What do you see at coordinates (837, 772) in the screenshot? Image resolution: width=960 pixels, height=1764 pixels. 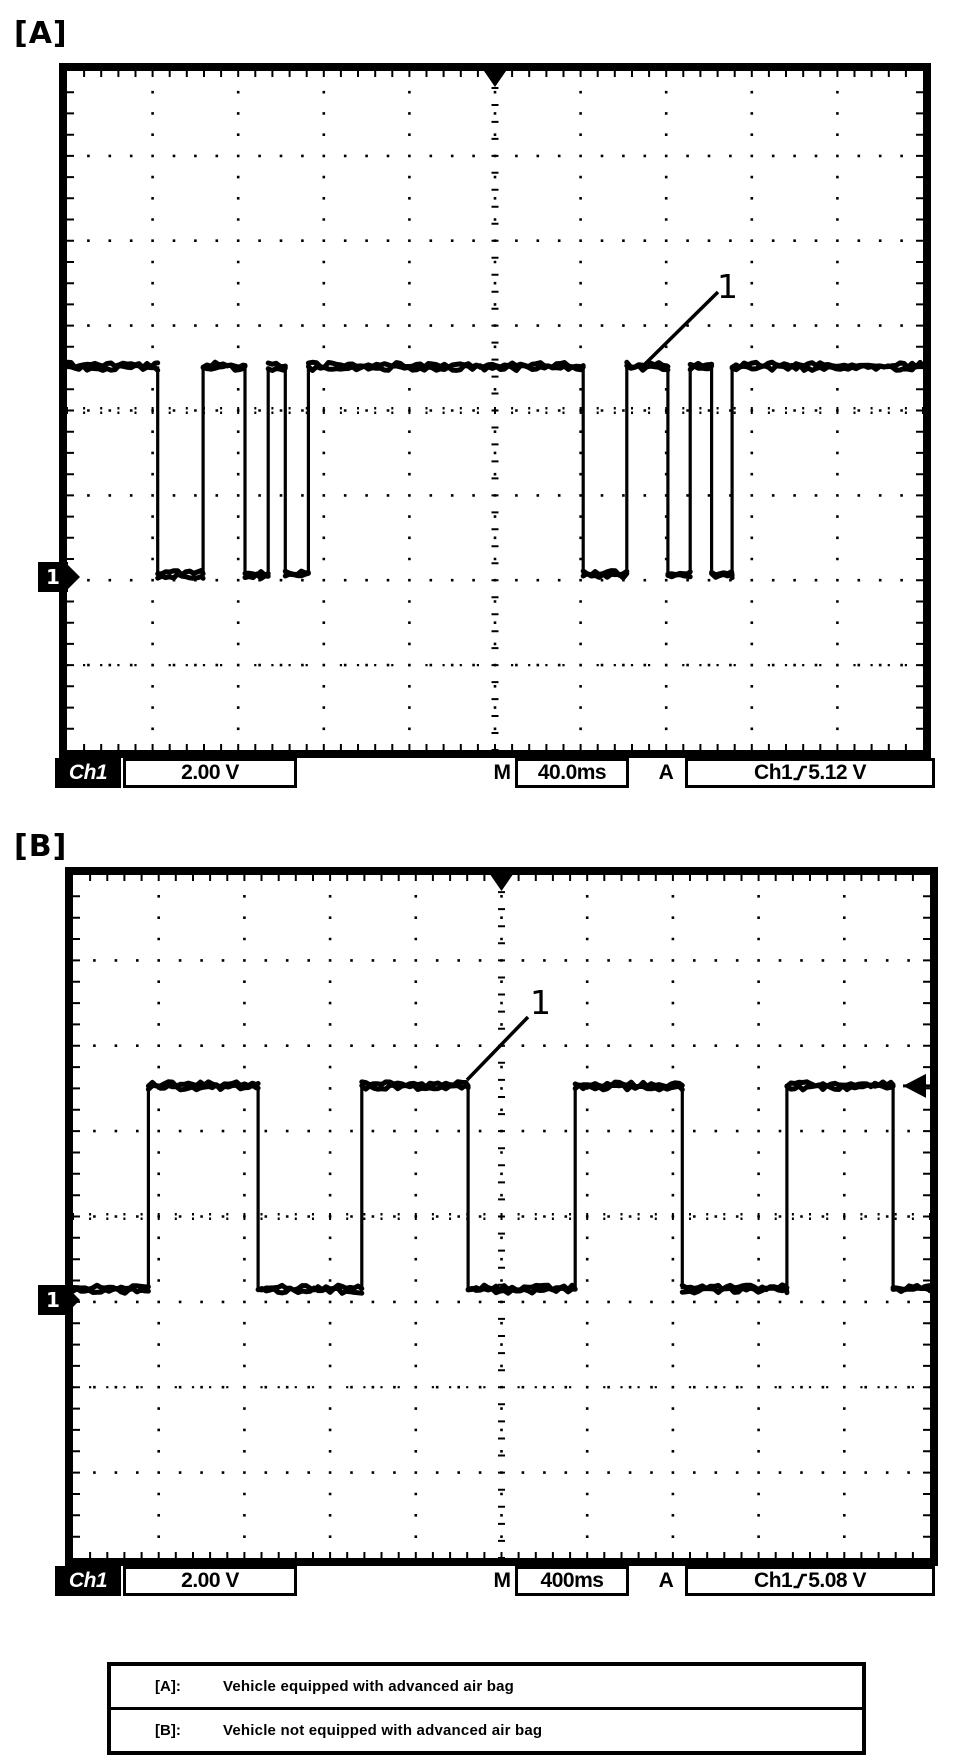 I see `trigger-level: 5.12 V` at bounding box center [837, 772].